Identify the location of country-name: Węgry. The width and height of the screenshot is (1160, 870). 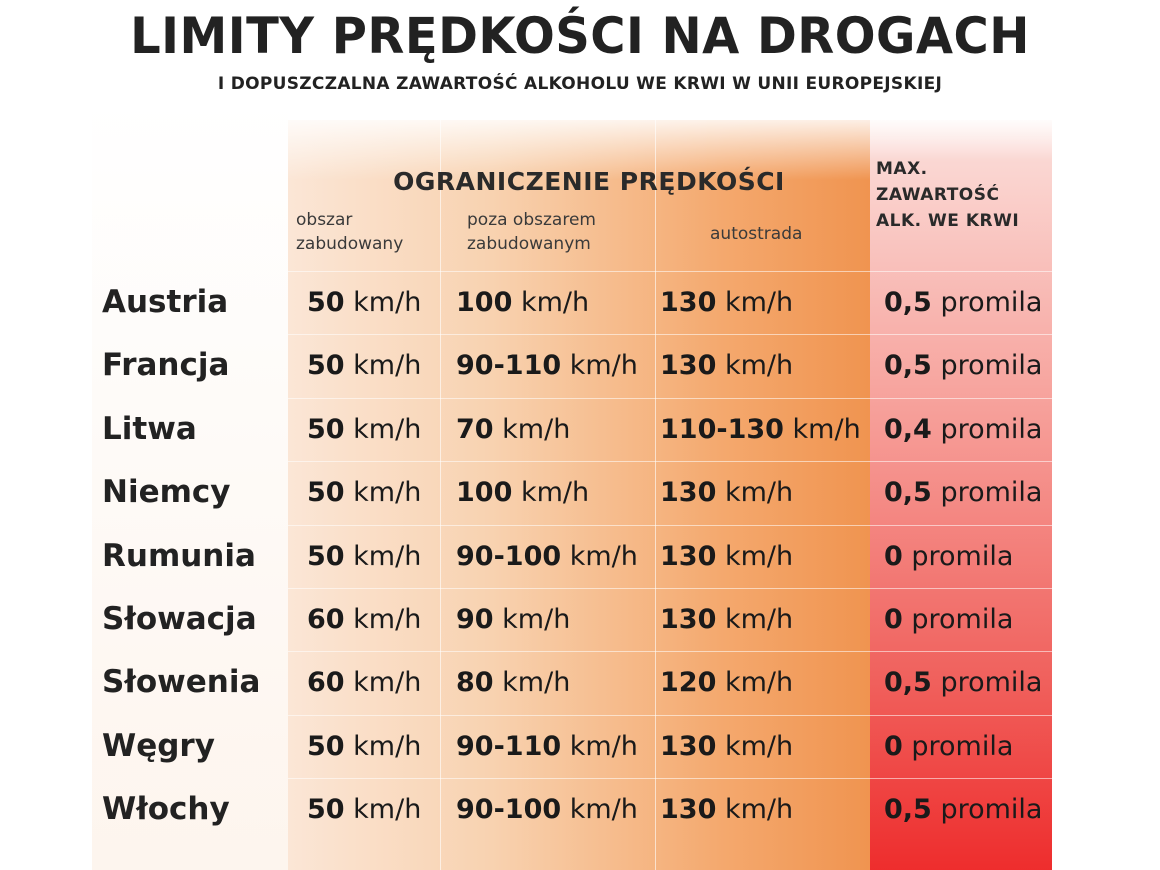
(158, 745).